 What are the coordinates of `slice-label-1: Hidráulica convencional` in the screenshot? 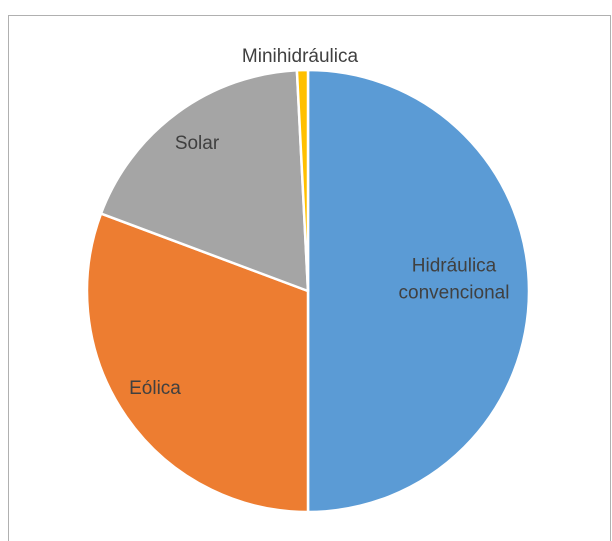 It's located at (454, 280).